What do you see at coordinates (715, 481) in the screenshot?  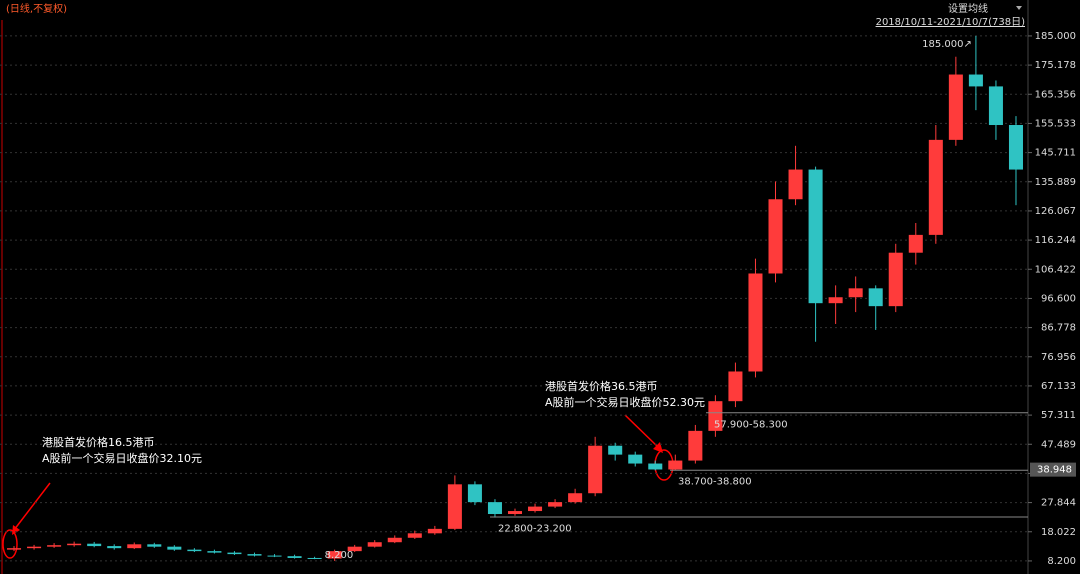 I see `range-label: 38.700-38.800` at bounding box center [715, 481].